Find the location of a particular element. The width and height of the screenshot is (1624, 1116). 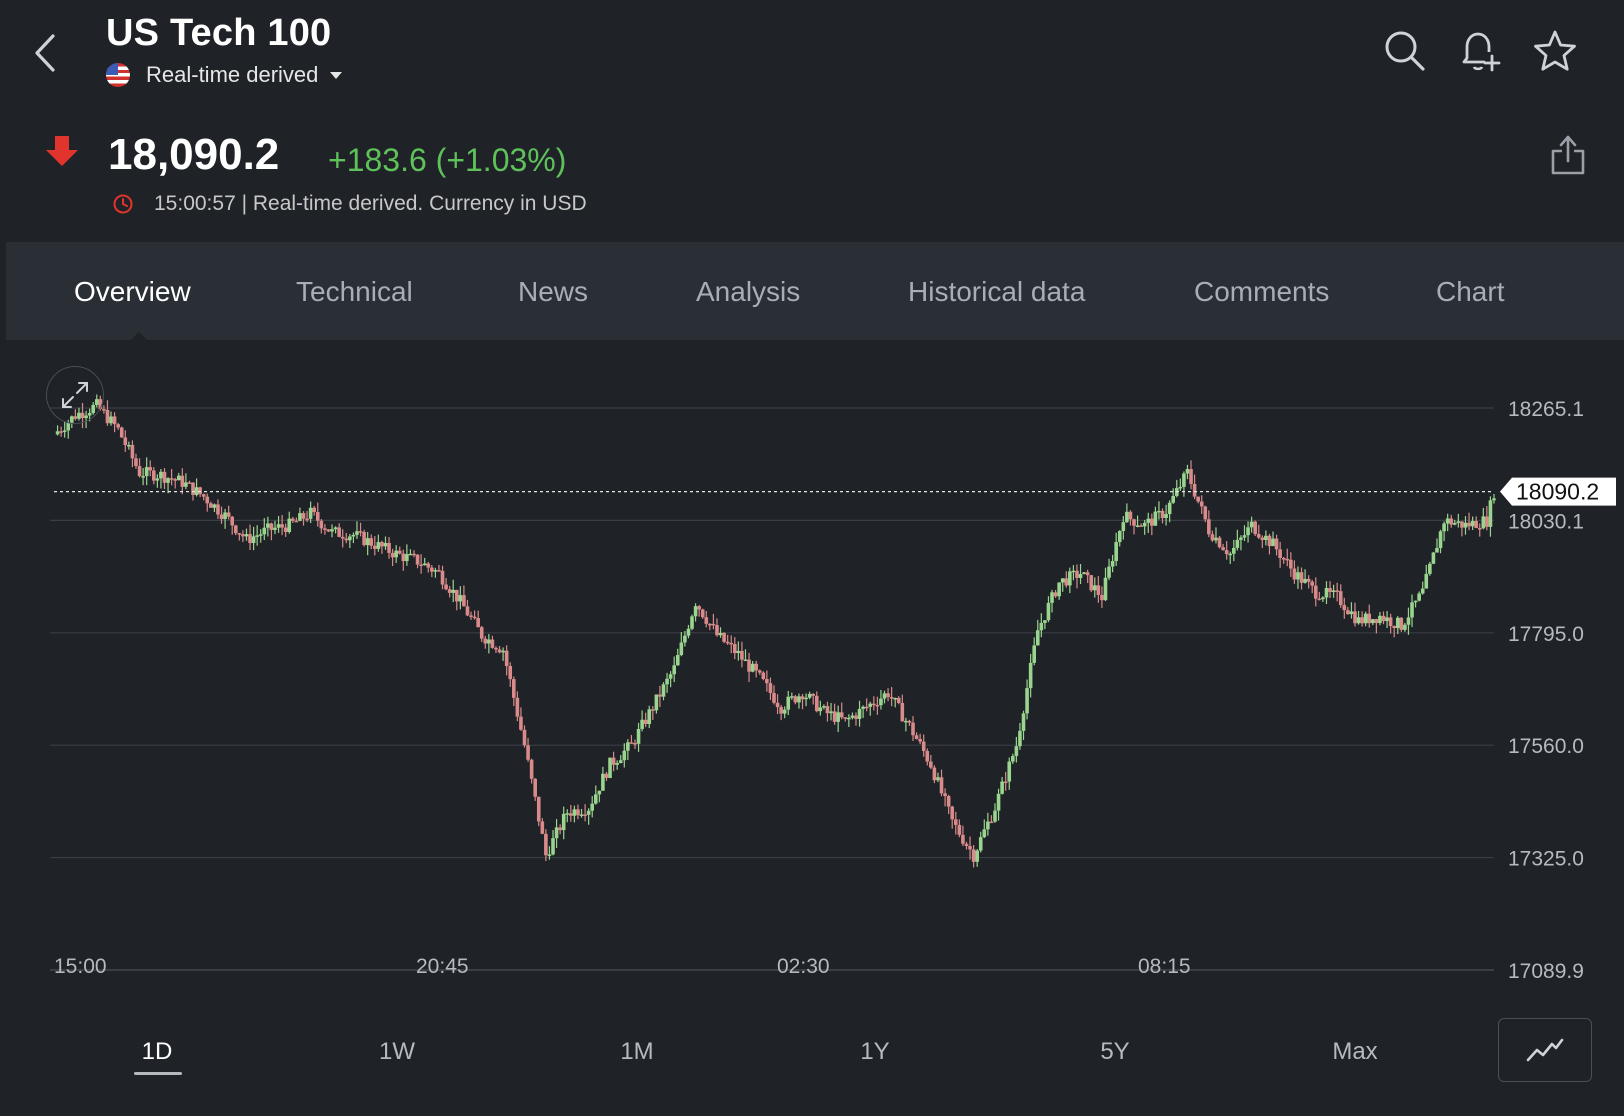

tab-technical: Technical is located at coordinates (354, 291).